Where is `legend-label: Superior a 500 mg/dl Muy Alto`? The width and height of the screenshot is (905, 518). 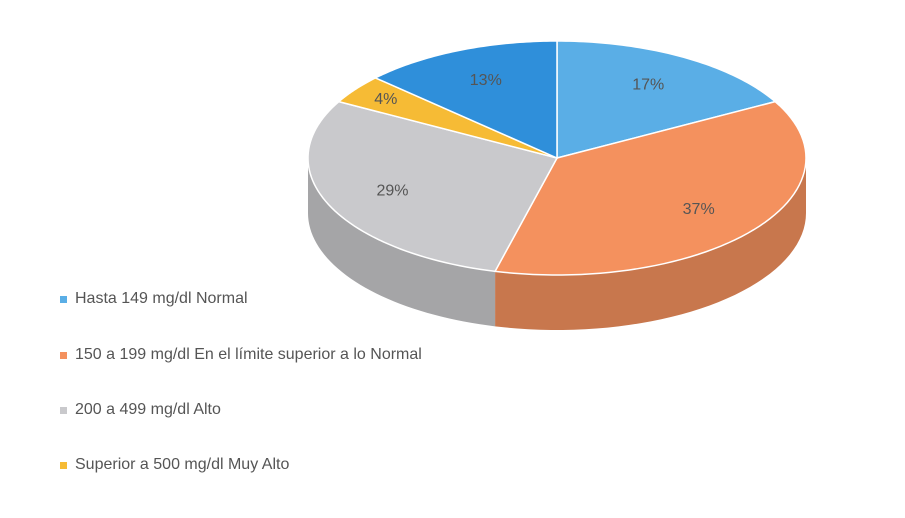 legend-label: Superior a 500 mg/dl Muy Alto is located at coordinates (182, 464).